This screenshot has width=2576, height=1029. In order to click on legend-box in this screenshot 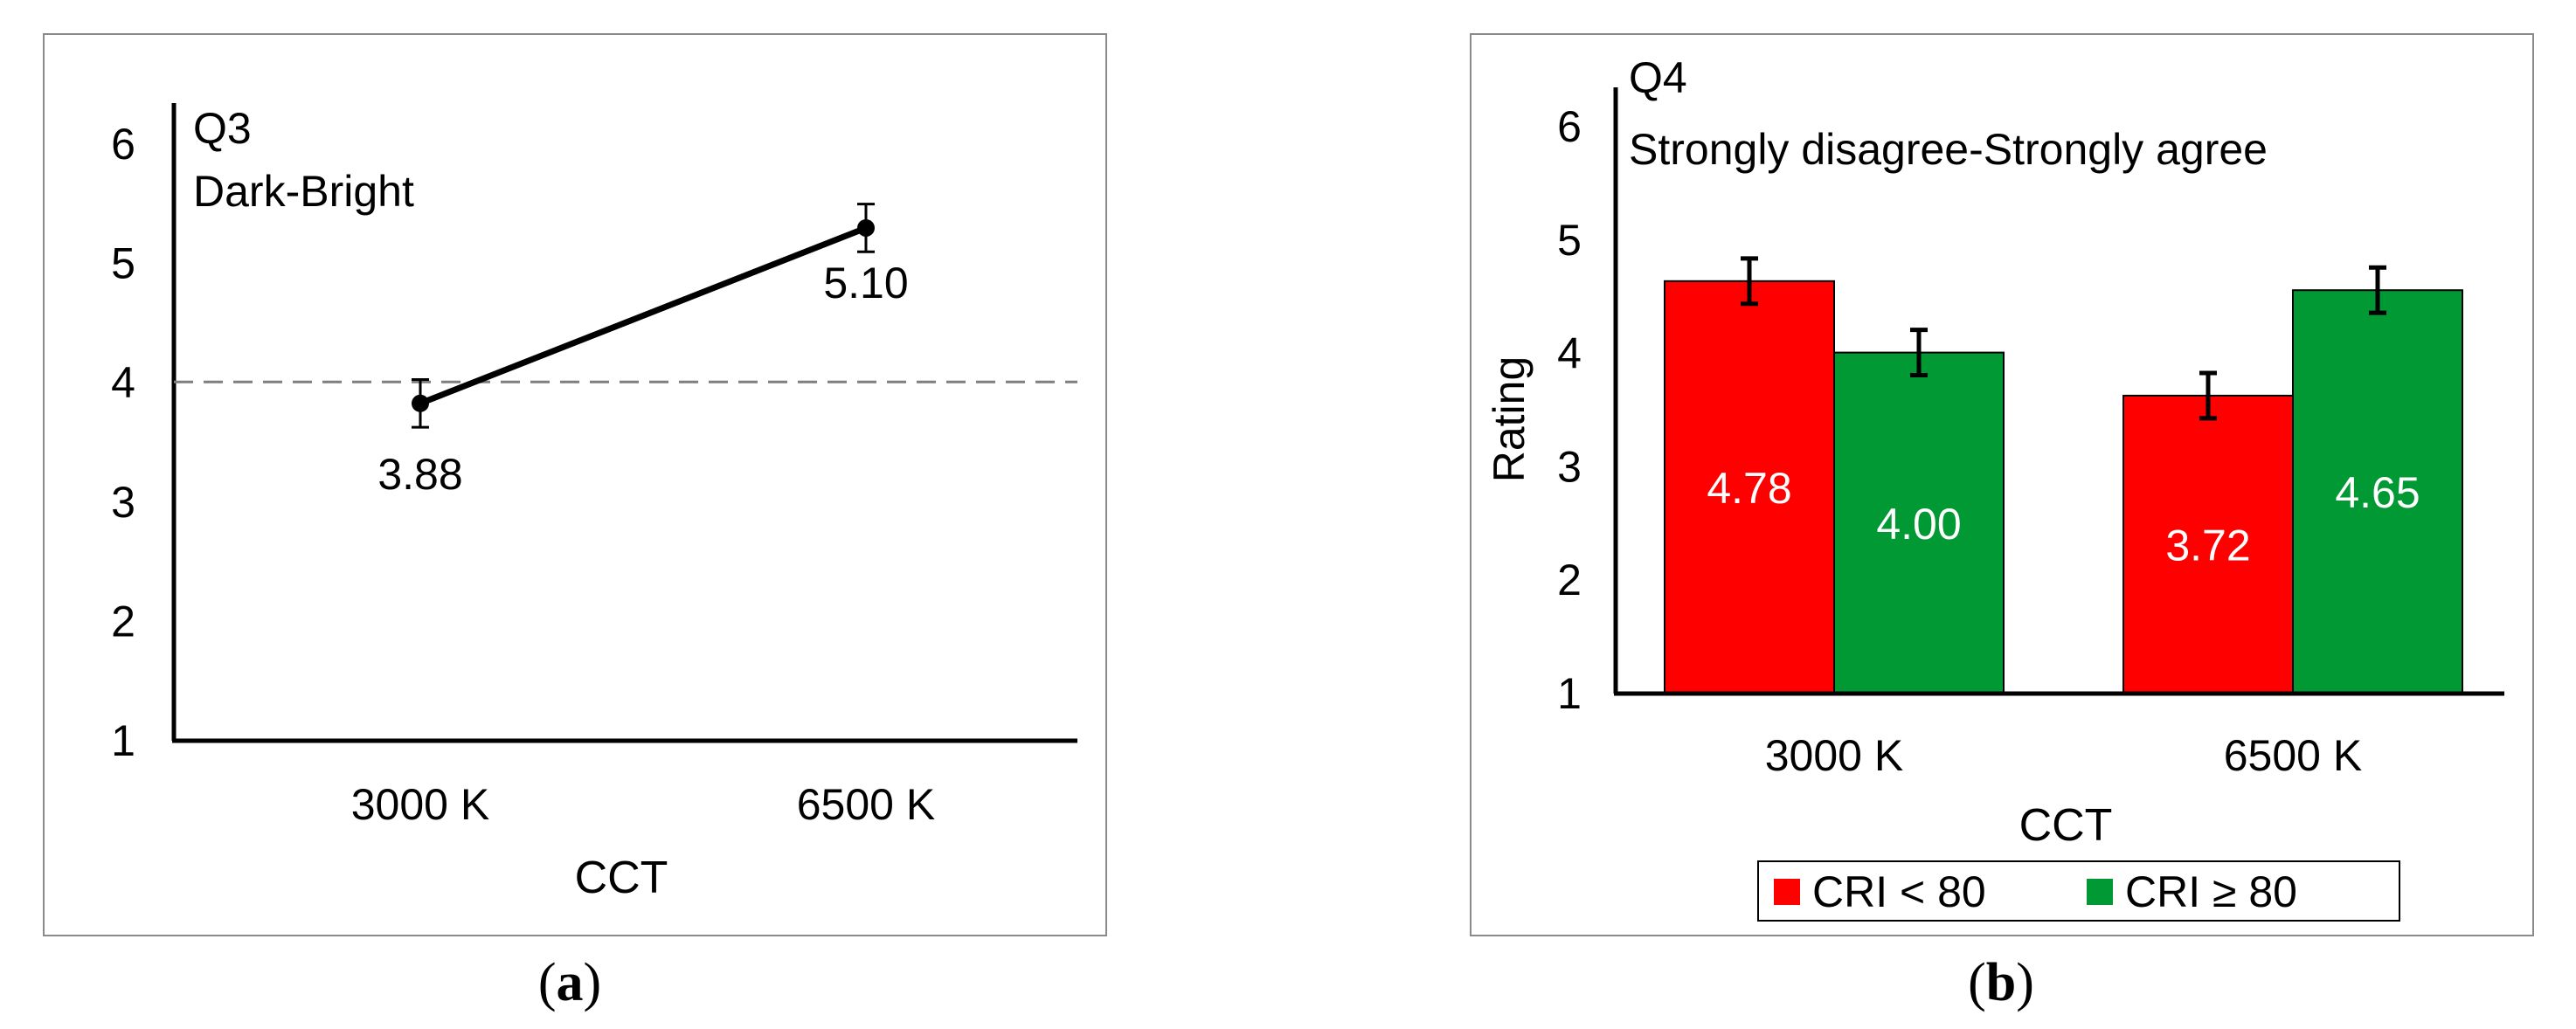, I will do `click(2078, 891)`.